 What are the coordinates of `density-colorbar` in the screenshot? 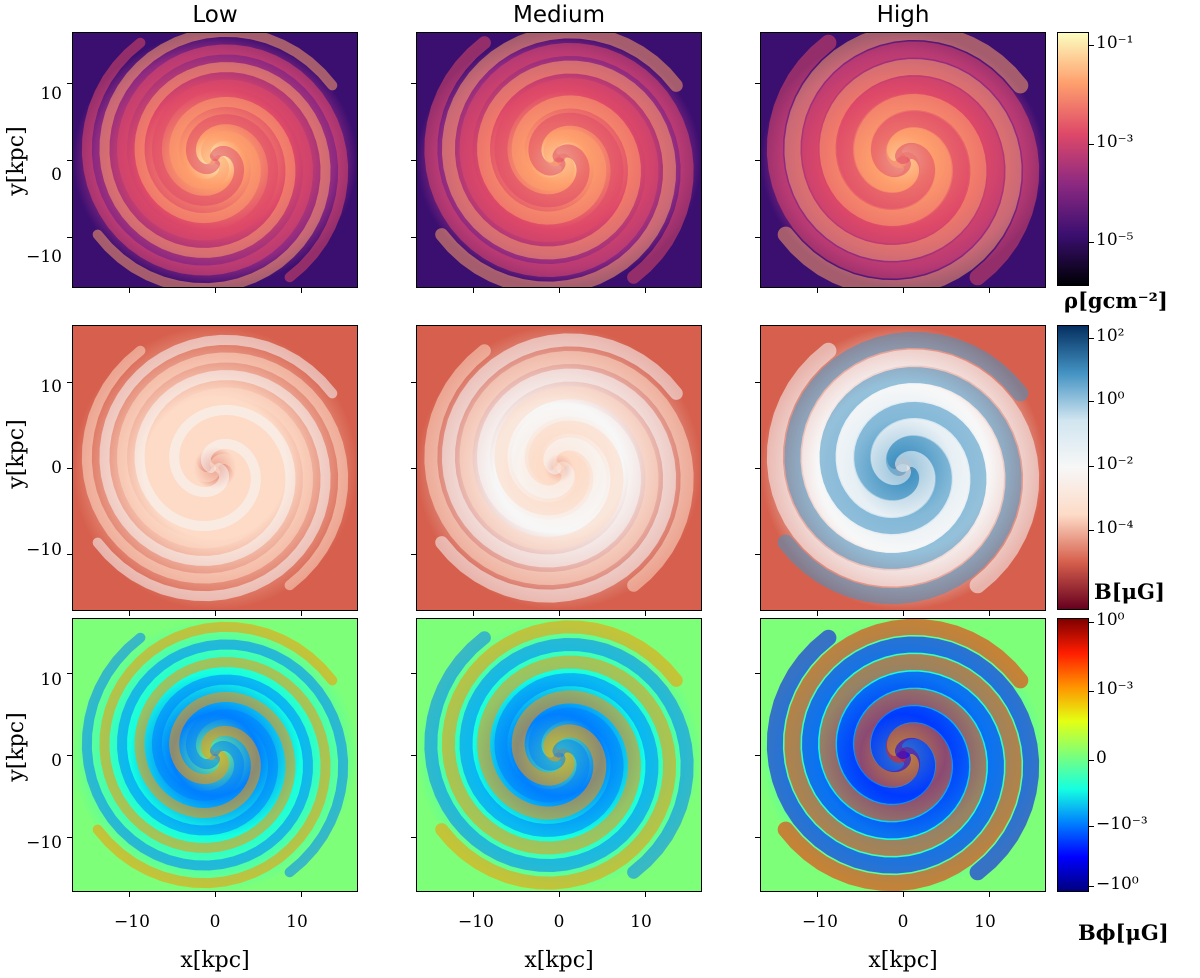 It's located at (1073, 159).